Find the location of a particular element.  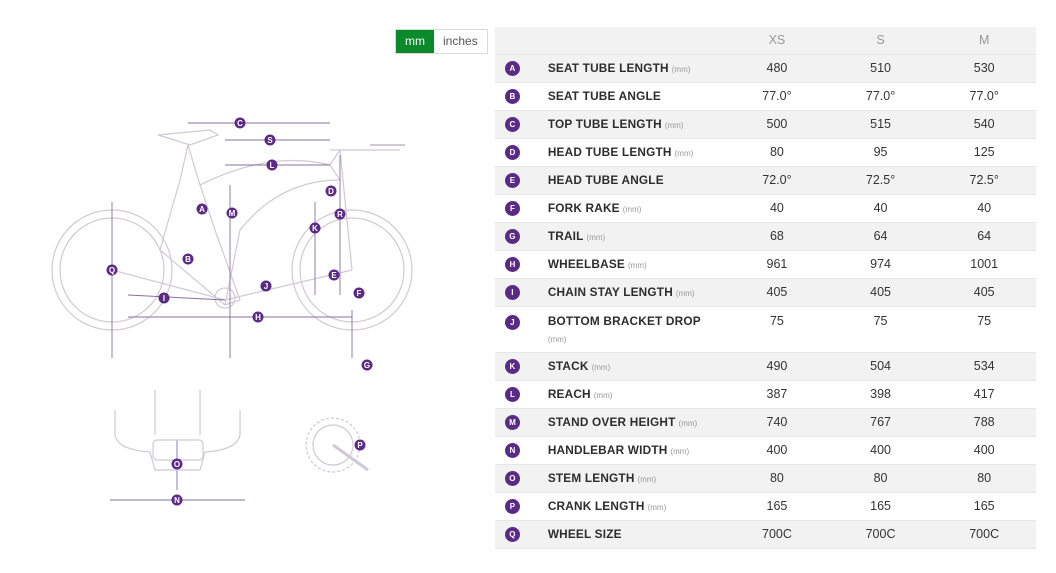

row-value-m: 165 is located at coordinates (984, 506).